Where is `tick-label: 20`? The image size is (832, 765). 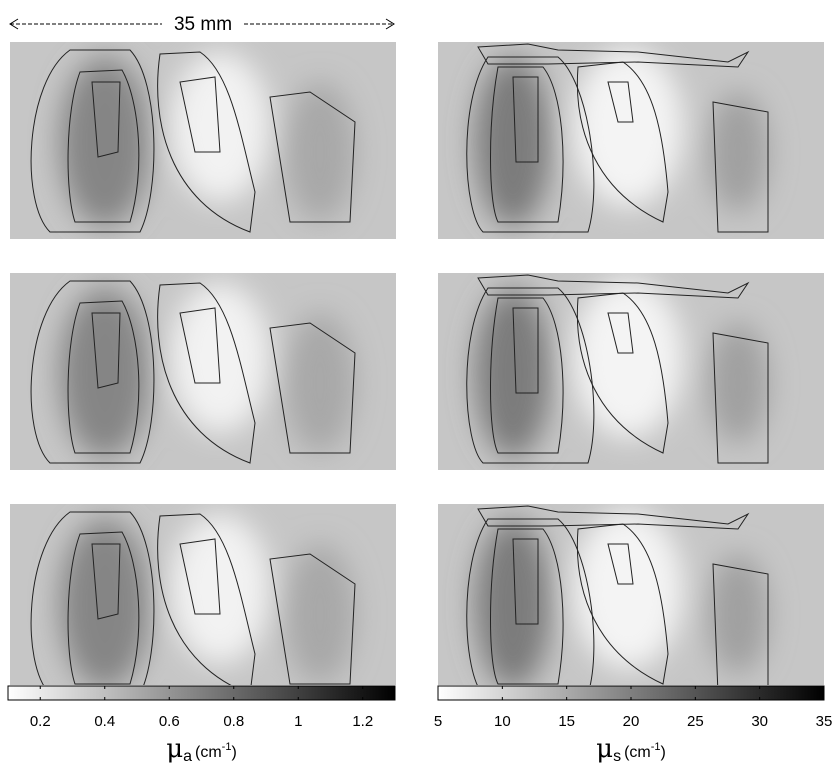
tick-label: 20 is located at coordinates (631, 721).